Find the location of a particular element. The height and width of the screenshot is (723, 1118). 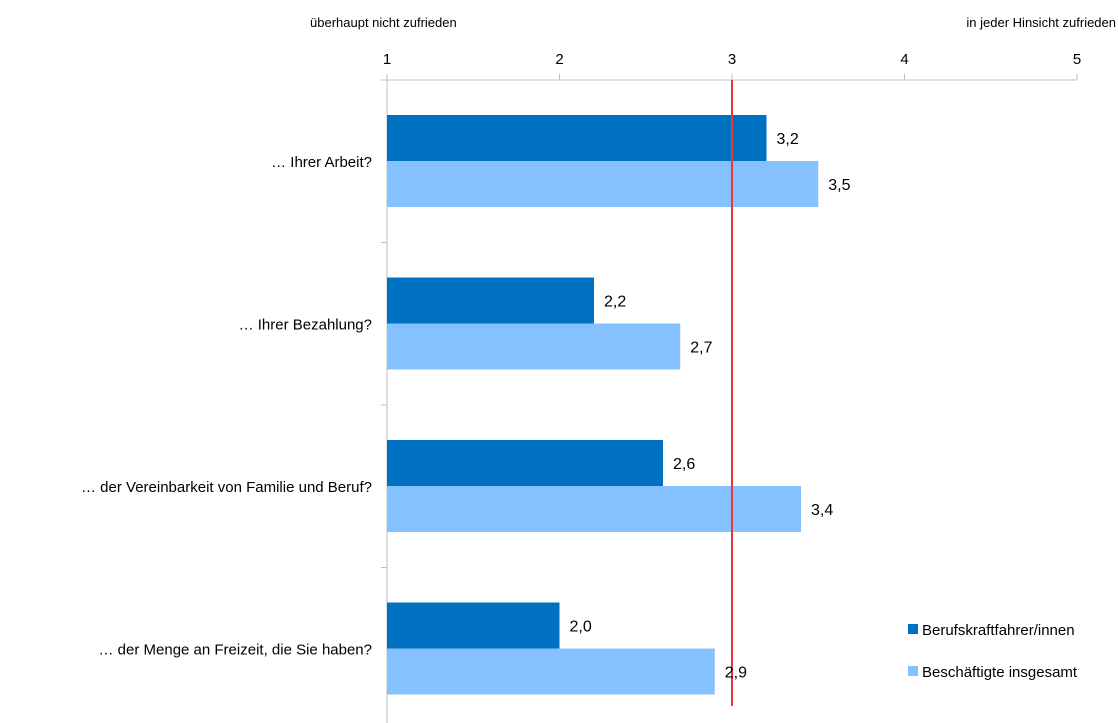

x-tick-label: 4 is located at coordinates (904, 59).